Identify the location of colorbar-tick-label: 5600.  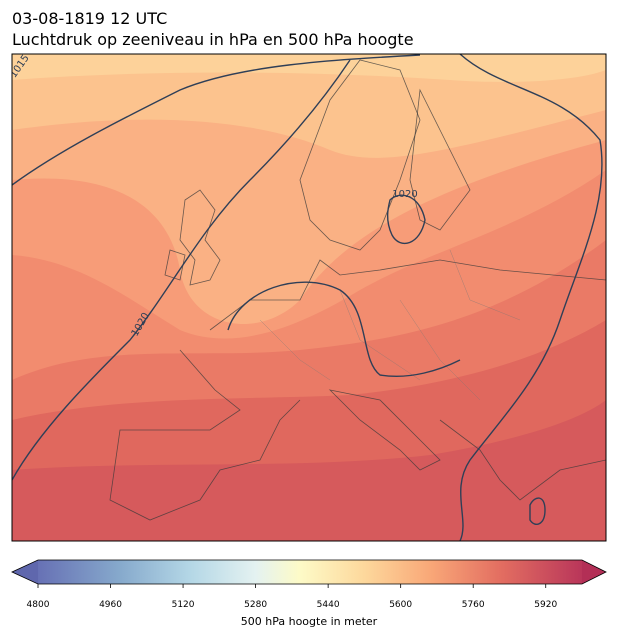
(400, 605).